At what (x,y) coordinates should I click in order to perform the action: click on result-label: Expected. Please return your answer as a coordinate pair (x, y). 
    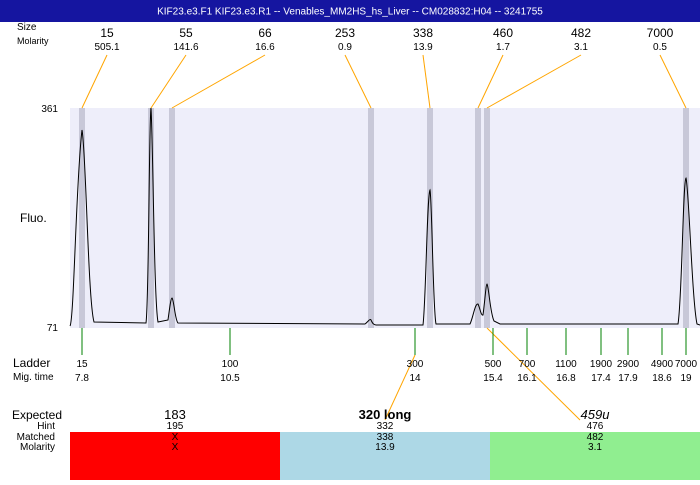
    Looking at the image, I should click on (37, 415).